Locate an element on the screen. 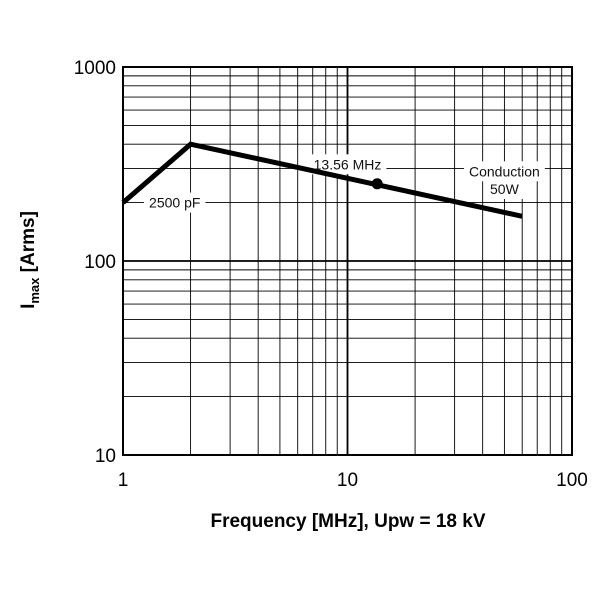 The width and height of the screenshot is (600, 600). y-tick-label: 1000 is located at coordinates (95, 68).